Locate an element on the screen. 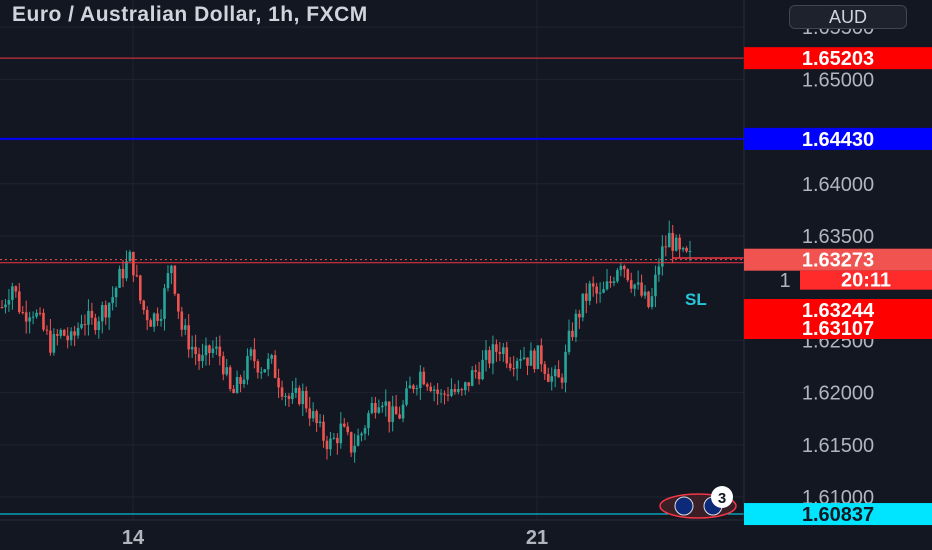  sl-level-label: 1.63107 is located at coordinates (838, 329).